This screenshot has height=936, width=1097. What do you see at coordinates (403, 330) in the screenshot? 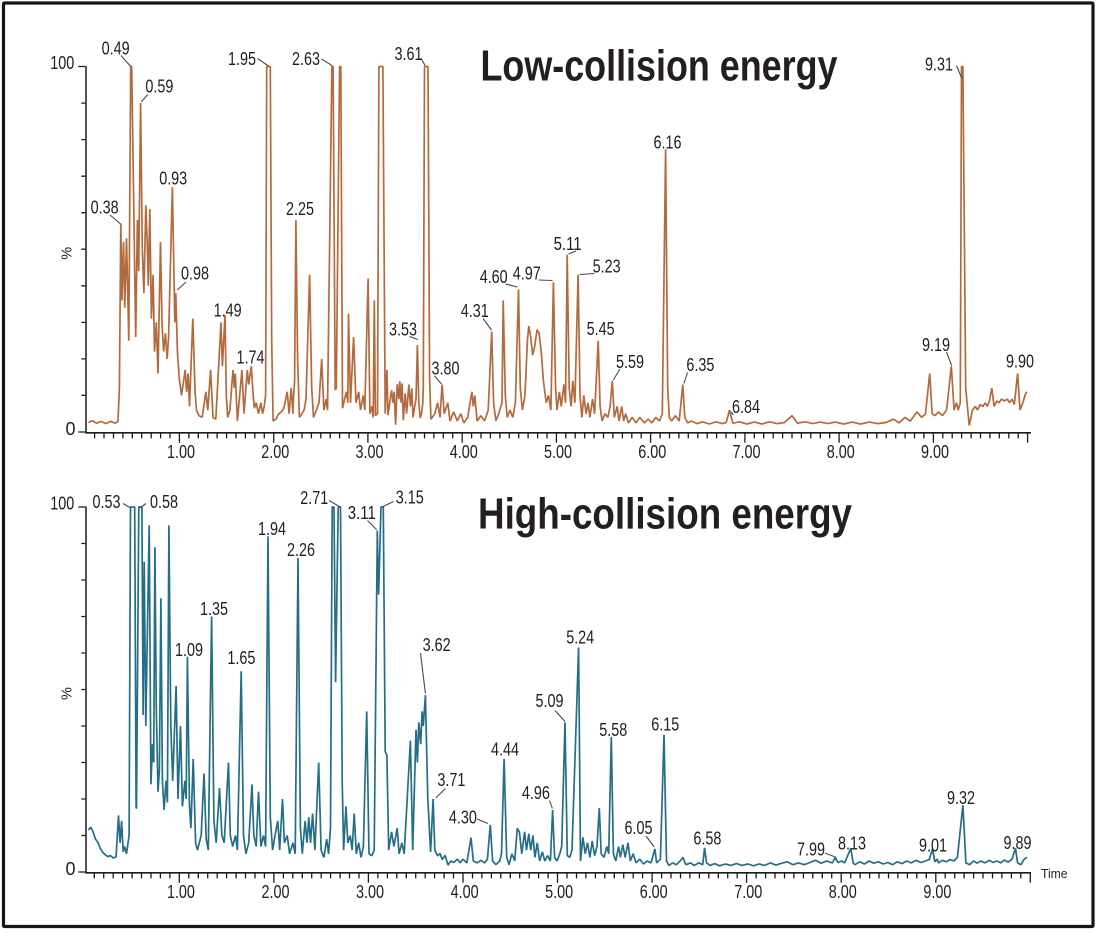
I see `svg-text: 3.53` at bounding box center [403, 330].